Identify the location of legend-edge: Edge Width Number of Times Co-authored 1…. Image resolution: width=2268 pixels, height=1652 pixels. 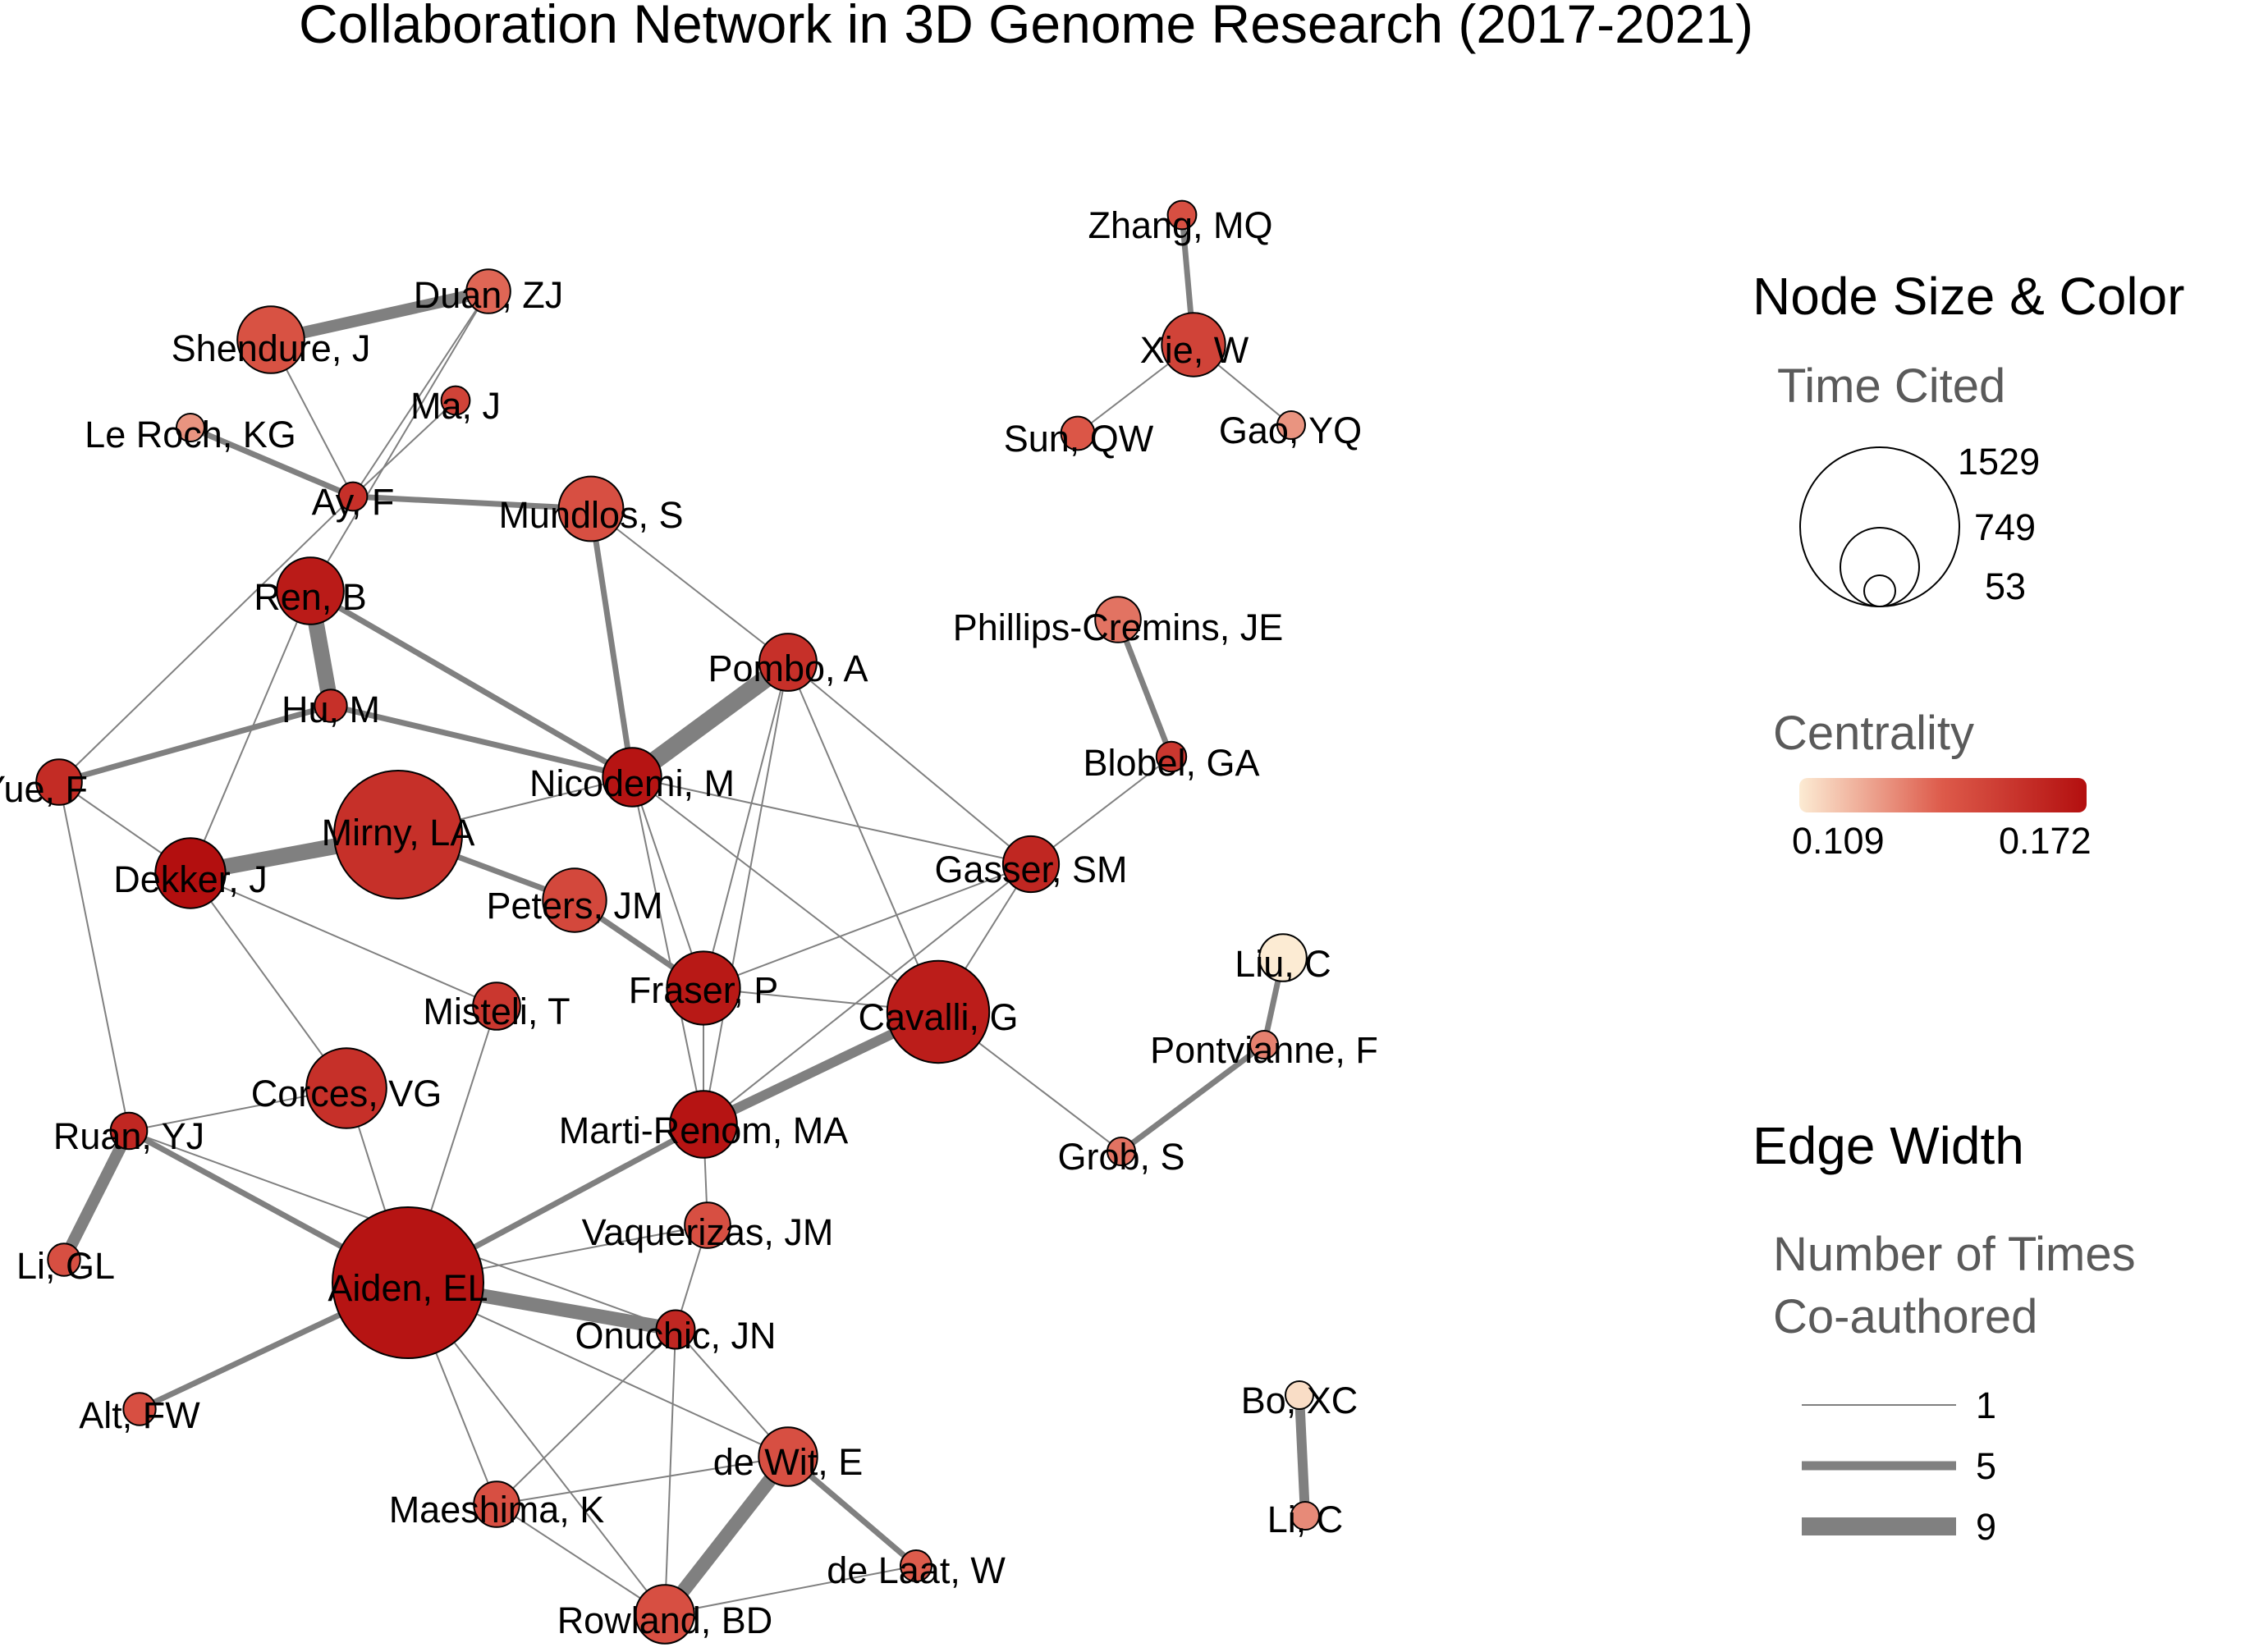
(1944, 1332).